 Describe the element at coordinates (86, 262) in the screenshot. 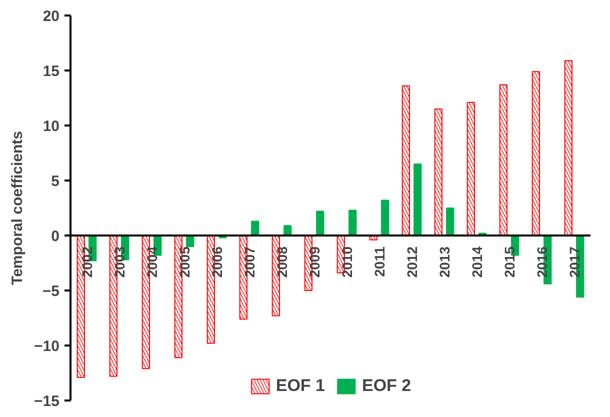

I see `x-tick-label: 2002` at that location.